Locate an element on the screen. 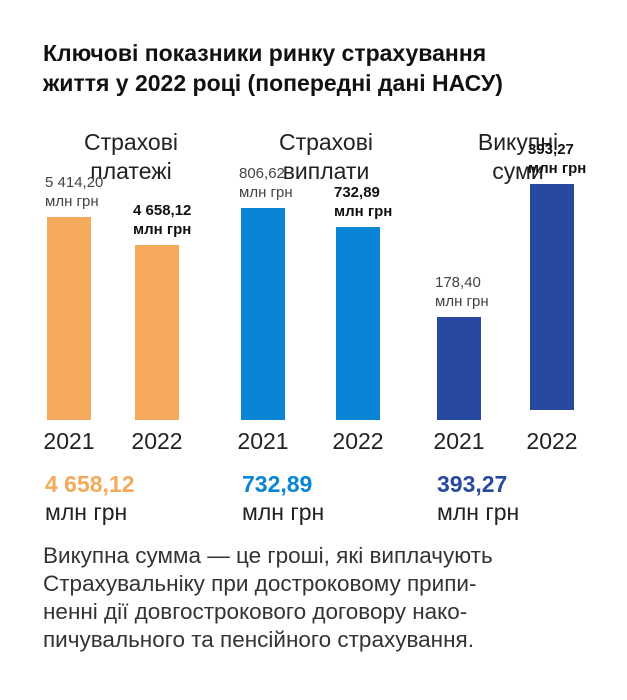  data-label-payments-2021: 5 414,20 млн грн is located at coordinates (74, 192).